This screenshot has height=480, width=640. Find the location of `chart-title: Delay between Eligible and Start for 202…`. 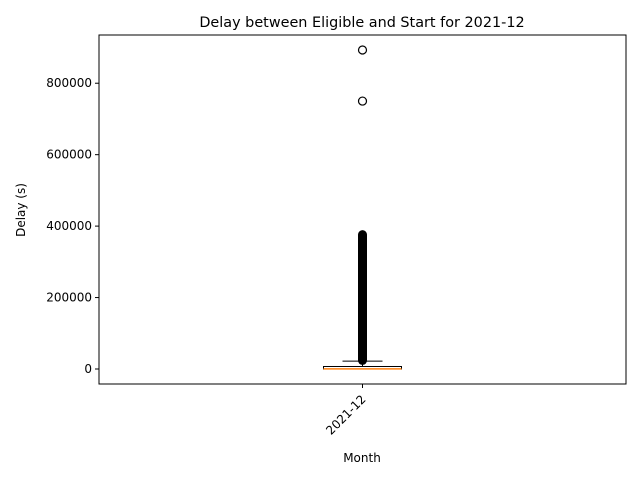

chart-title: Delay between Eligible and Start for 202… is located at coordinates (361, 23).